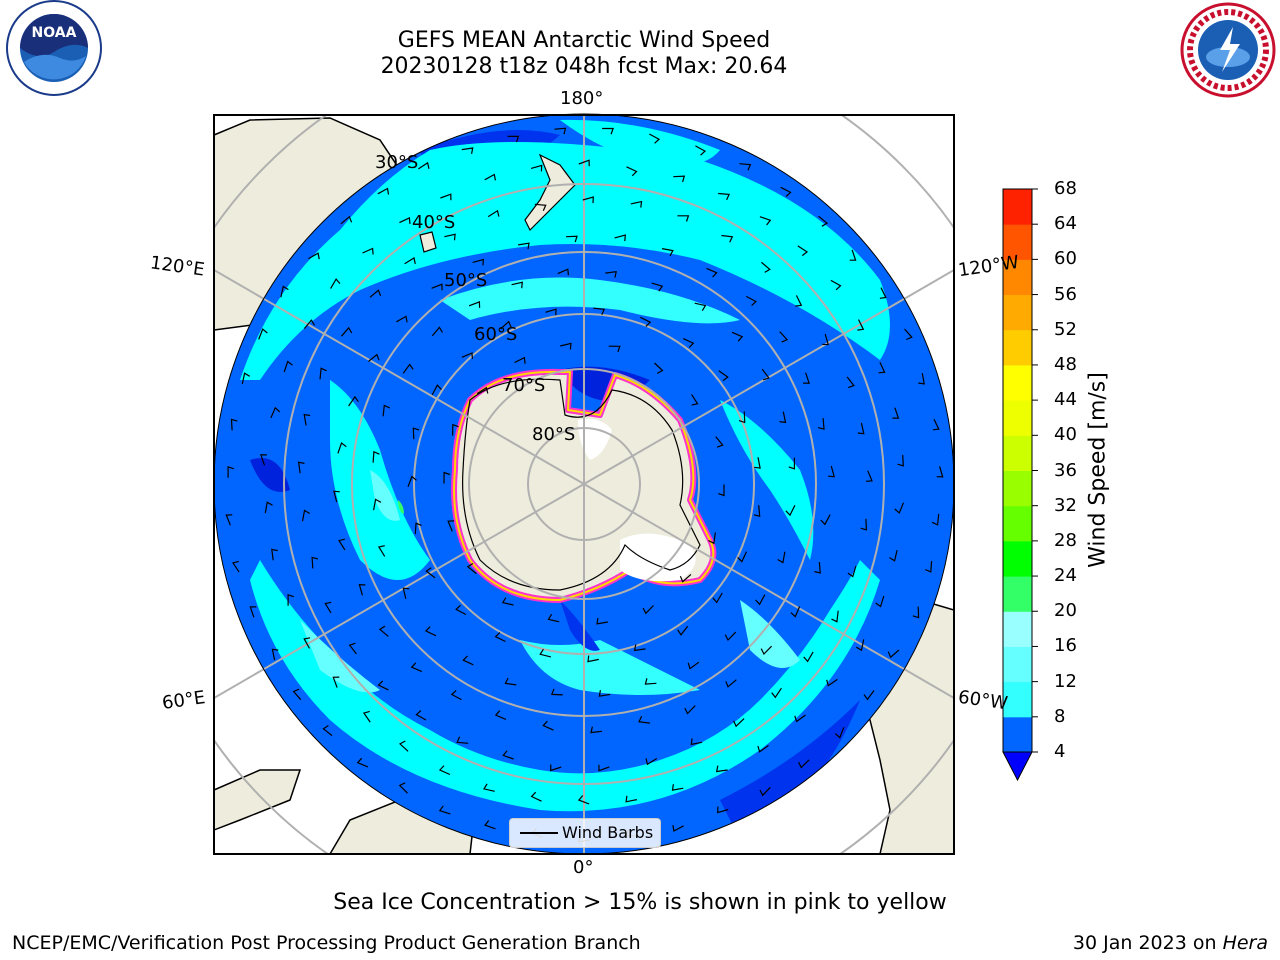 This screenshot has width=1280, height=960. Describe the element at coordinates (466, 280) in the screenshot. I see `lat-label-50s: 50°S` at that location.